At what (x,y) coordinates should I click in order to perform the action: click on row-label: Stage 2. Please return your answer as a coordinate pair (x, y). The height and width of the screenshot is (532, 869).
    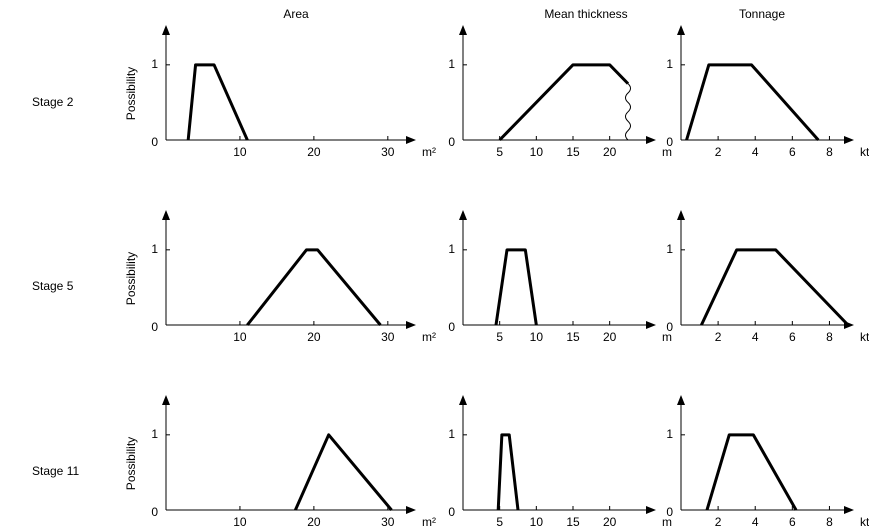
    Looking at the image, I should click on (53, 102).